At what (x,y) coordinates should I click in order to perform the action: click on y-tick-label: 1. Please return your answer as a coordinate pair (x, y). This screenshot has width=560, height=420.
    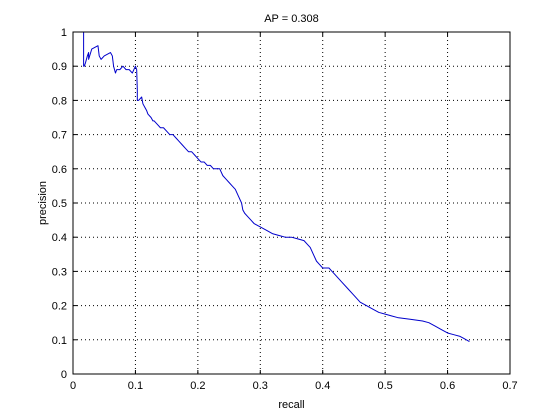
    Looking at the image, I should click on (64, 33).